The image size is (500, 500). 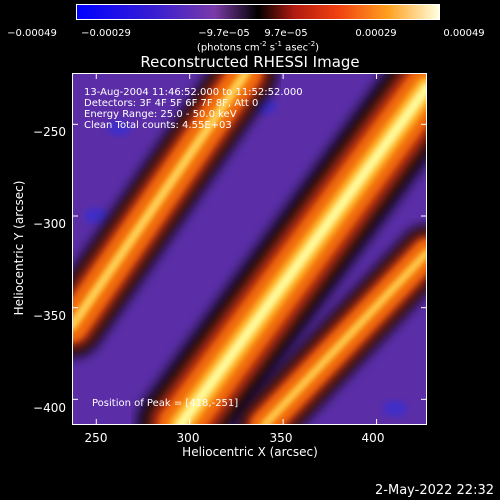 I want to click on y-tick-label: −300, so click(x=49, y=224).